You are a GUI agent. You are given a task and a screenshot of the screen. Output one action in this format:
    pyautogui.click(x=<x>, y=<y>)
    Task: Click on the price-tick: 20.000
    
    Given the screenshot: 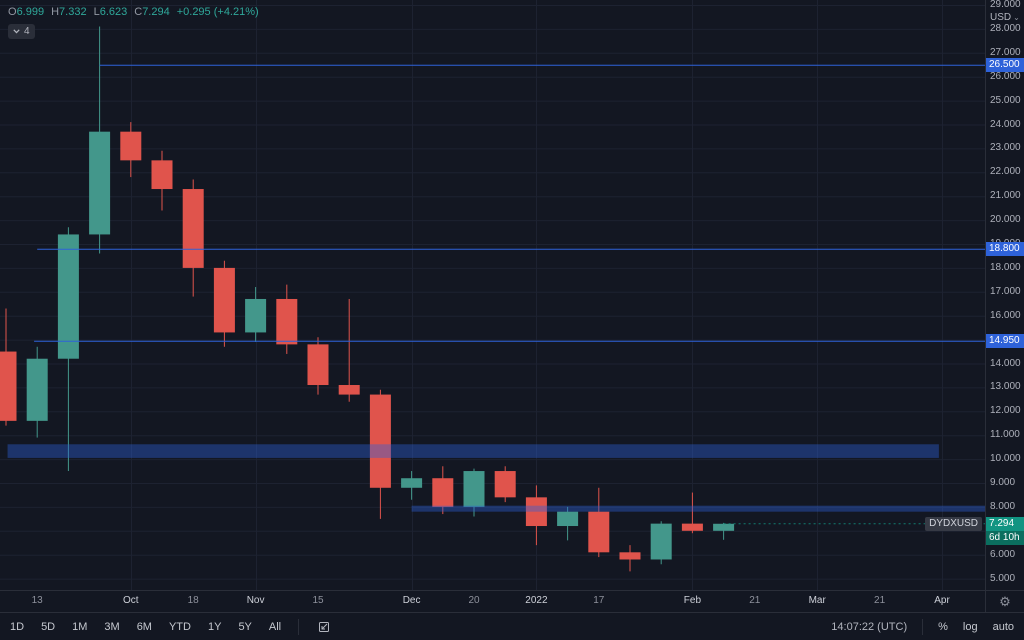 What is the action you would take?
    pyautogui.click(x=1005, y=220)
    